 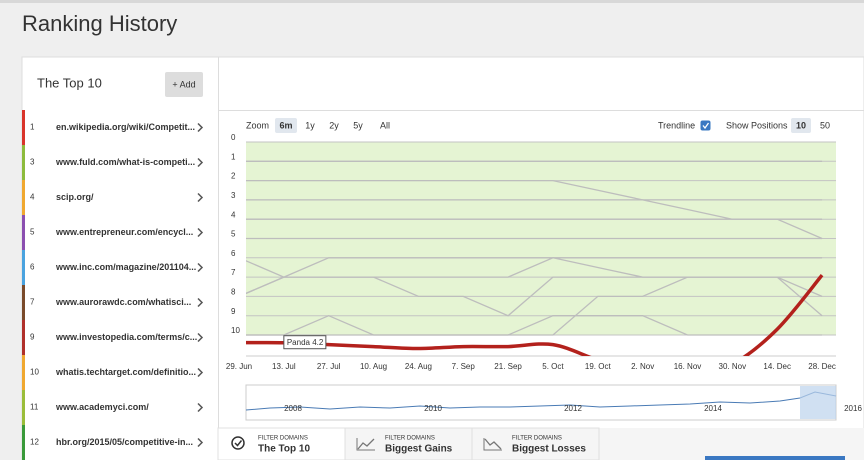 What do you see at coordinates (233, 253) in the screenshot?
I see `y-tick-label: 6` at bounding box center [233, 253].